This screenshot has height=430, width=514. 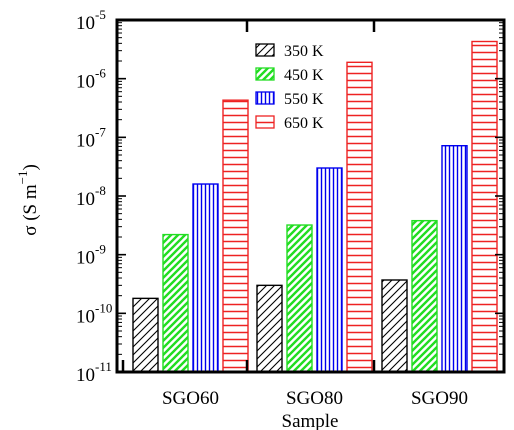 I want to click on x-axis-label: Sample, so click(x=310, y=420).